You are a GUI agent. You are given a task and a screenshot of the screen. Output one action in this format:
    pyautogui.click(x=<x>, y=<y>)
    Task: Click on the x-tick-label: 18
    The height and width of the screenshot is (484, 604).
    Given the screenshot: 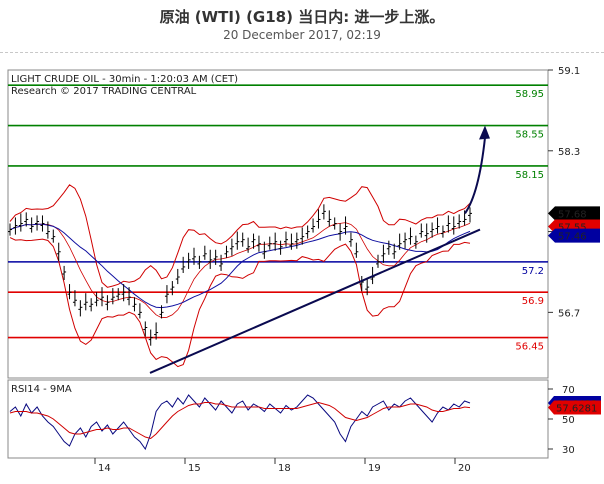 What is the action you would take?
    pyautogui.click(x=284, y=468)
    